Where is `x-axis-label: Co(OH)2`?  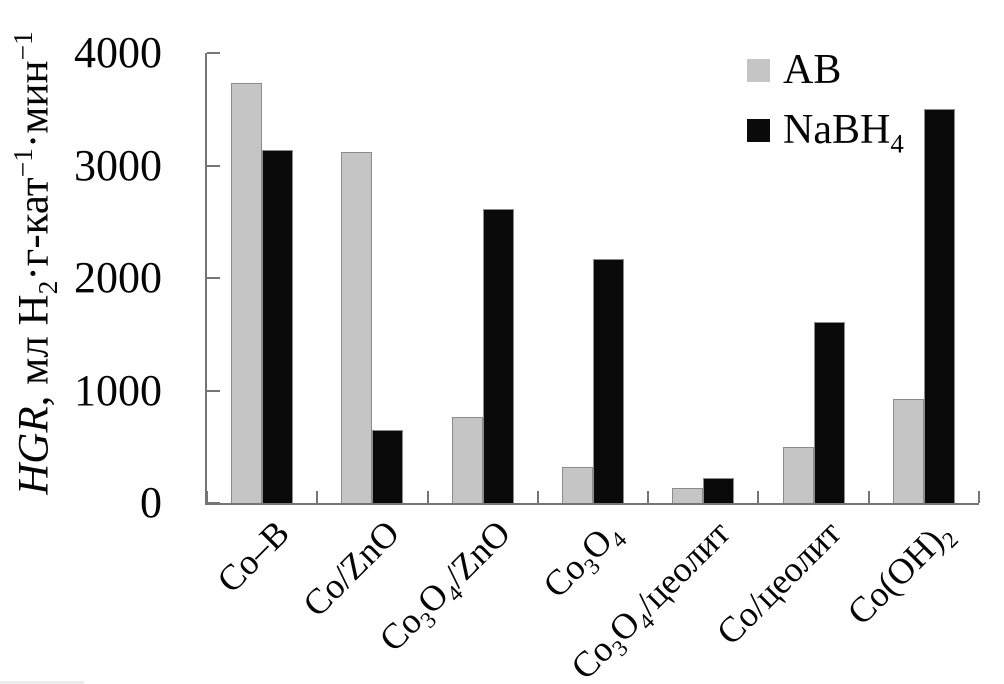 x-axis-label: Co(OH)2 is located at coordinates (901, 576).